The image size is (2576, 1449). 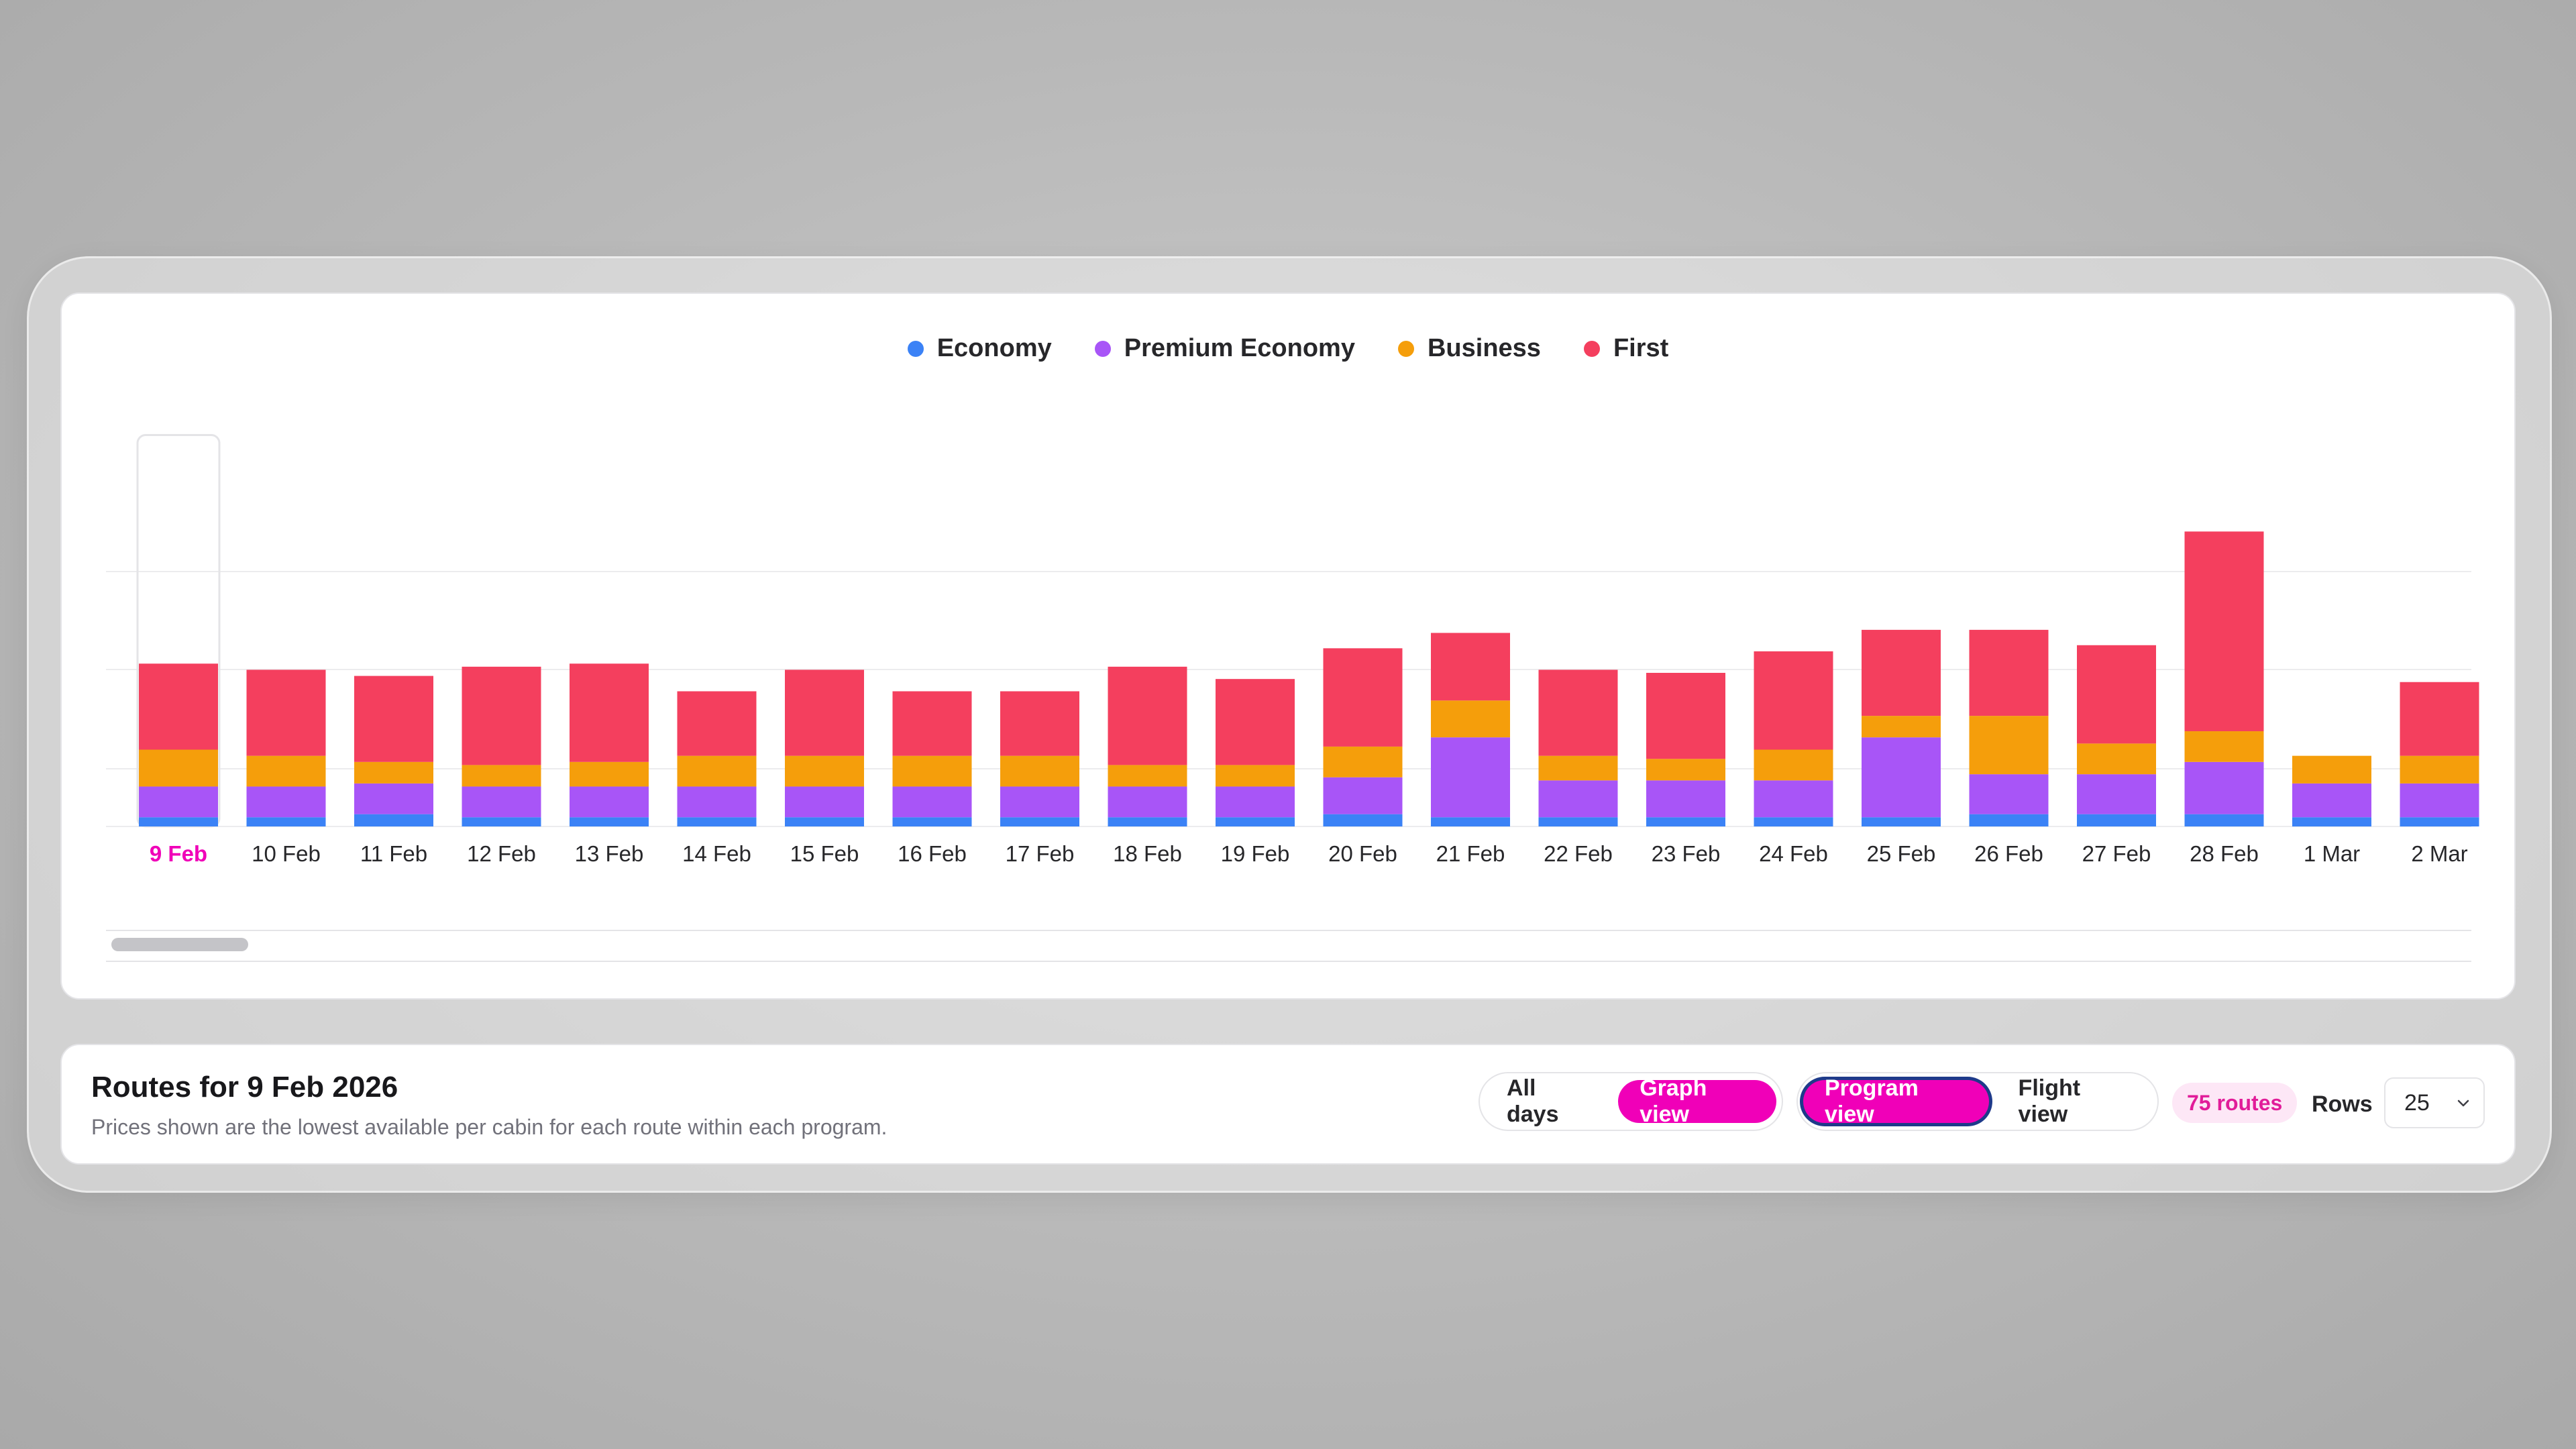 What do you see at coordinates (1470, 853) in the screenshot?
I see `x-tick-label: 21 Feb` at bounding box center [1470, 853].